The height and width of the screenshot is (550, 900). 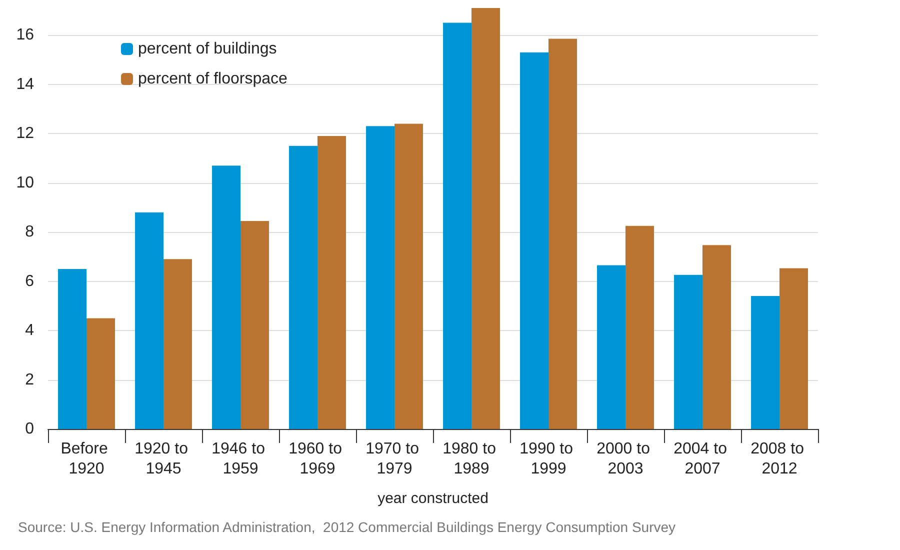 What do you see at coordinates (471, 459) in the screenshot?
I see `x-tick-label: 1980 to 1989` at bounding box center [471, 459].